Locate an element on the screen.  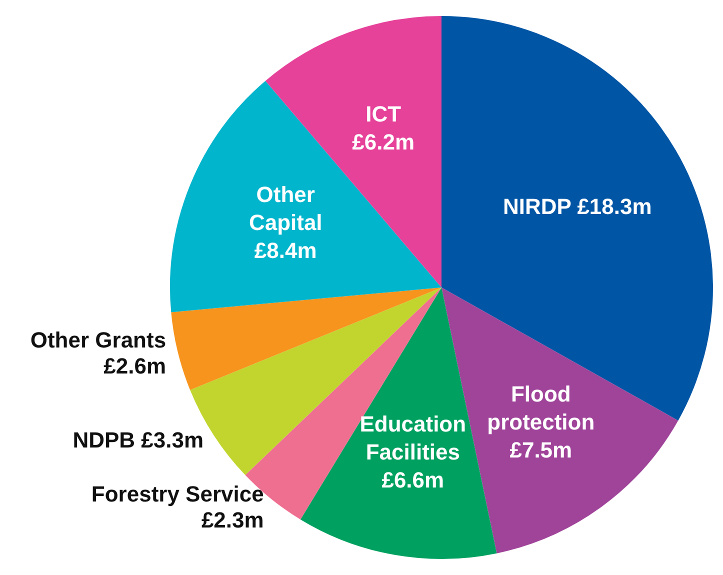
slice-label: Other Capital is located at coordinates (285, 209).